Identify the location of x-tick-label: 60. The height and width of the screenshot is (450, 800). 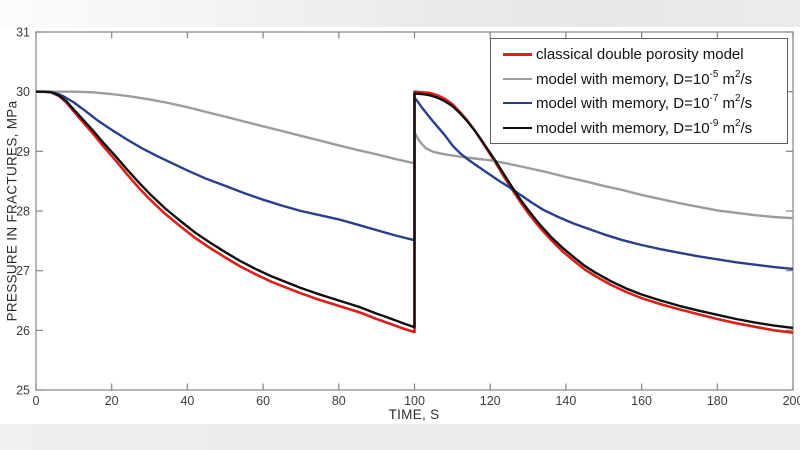
(263, 401).